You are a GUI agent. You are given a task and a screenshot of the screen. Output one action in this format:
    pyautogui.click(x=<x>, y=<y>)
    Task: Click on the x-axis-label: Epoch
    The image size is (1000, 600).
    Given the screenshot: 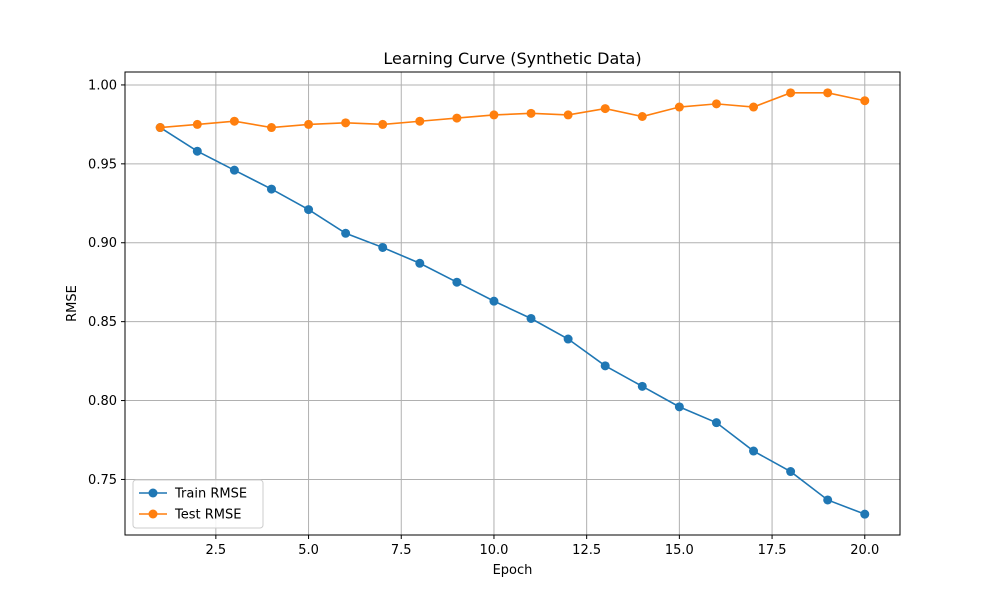 What is the action you would take?
    pyautogui.click(x=513, y=570)
    